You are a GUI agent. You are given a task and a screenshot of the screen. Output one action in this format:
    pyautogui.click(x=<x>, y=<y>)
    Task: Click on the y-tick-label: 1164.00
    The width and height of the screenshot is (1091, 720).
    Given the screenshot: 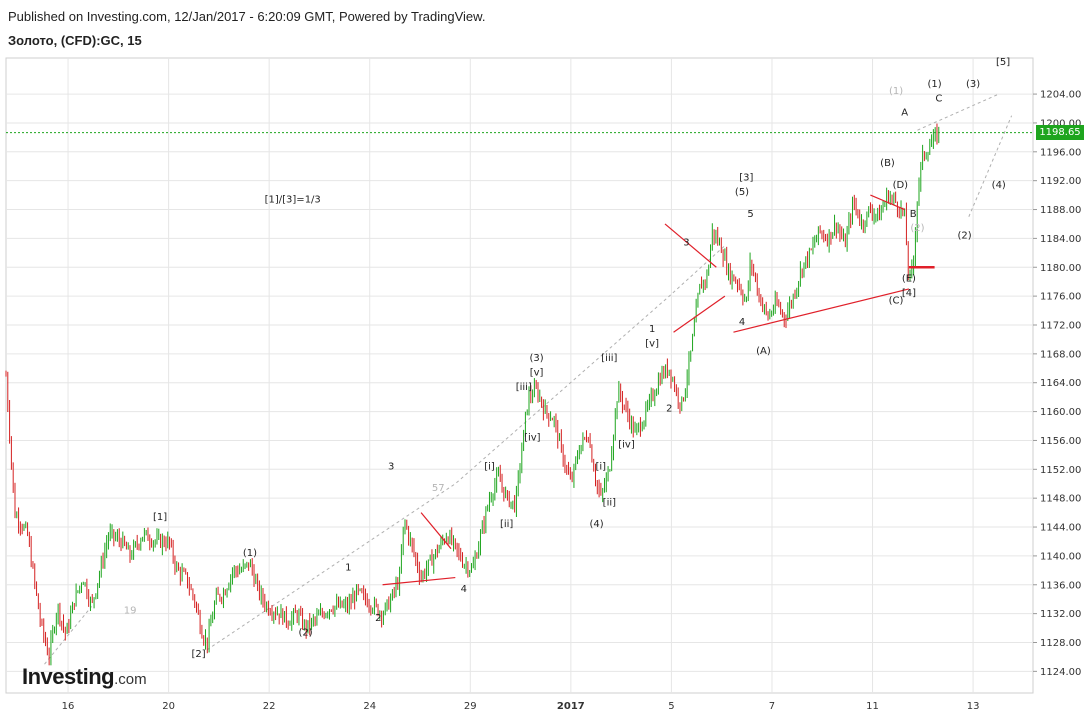 What is the action you would take?
    pyautogui.click(x=1060, y=383)
    